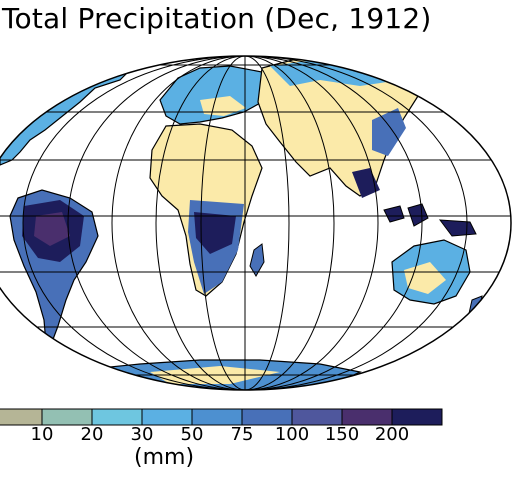 The image size is (514, 487). I want to click on amazon-core, so click(52, 229).